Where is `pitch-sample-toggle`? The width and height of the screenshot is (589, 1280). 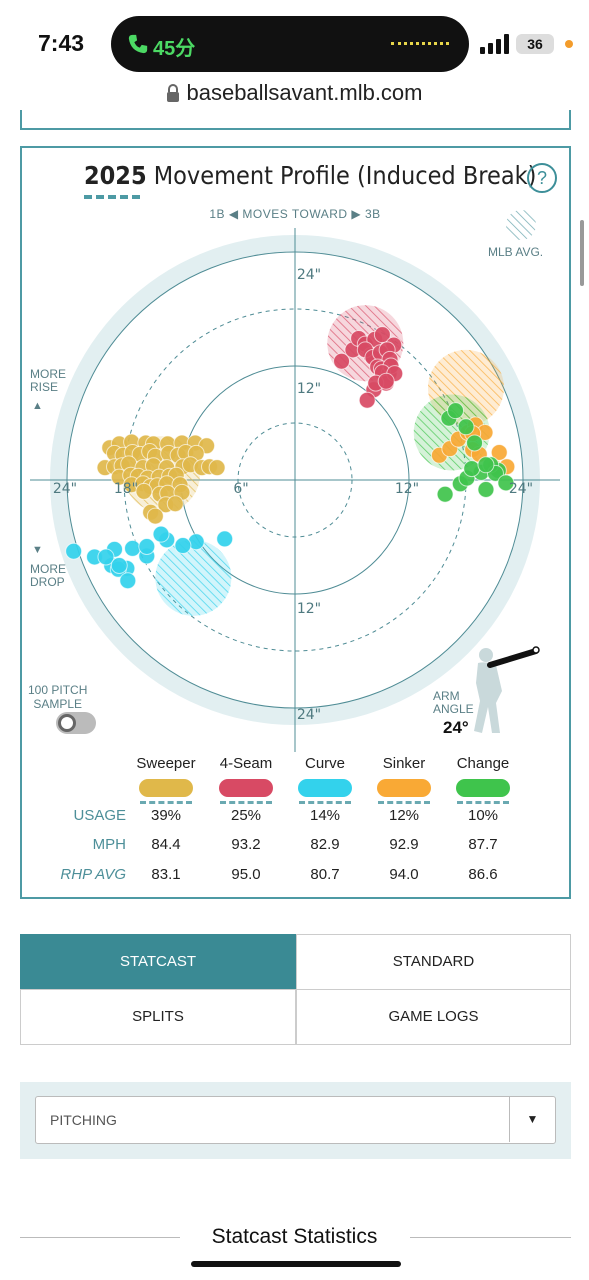
pitch-sample-toggle is located at coordinates (76, 723).